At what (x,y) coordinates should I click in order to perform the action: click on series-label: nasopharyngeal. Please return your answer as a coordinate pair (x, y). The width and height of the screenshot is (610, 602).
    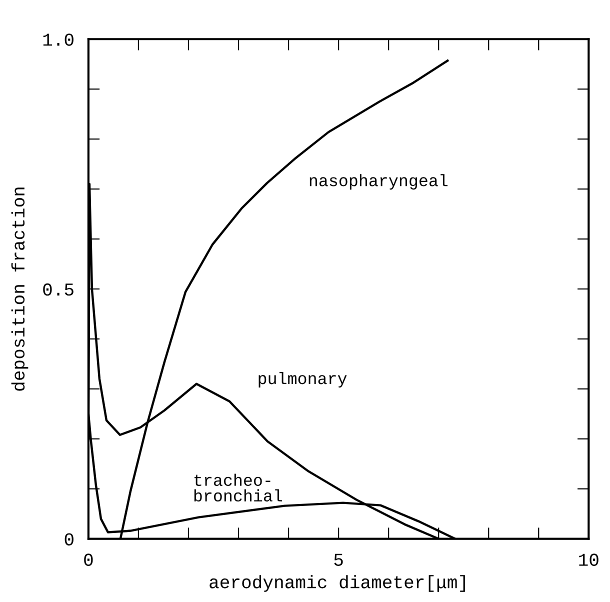
    Looking at the image, I should click on (379, 182).